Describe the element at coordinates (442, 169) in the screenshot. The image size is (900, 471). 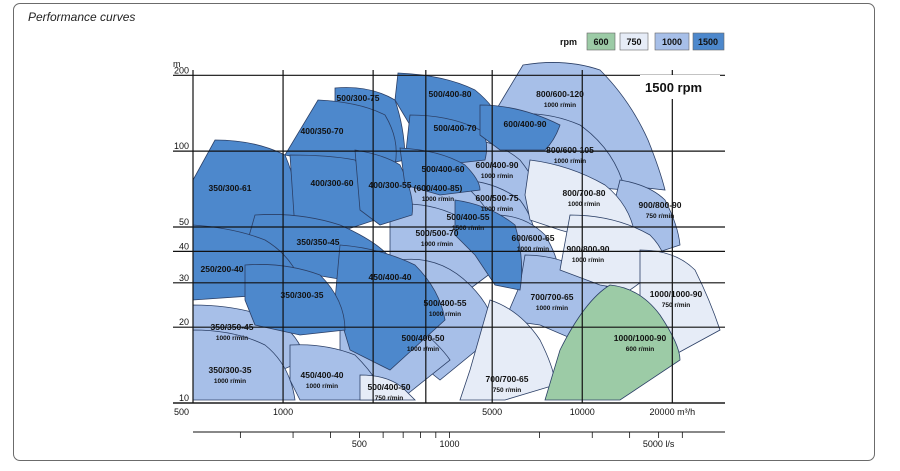
I see `series-label: 500/400-60` at that location.